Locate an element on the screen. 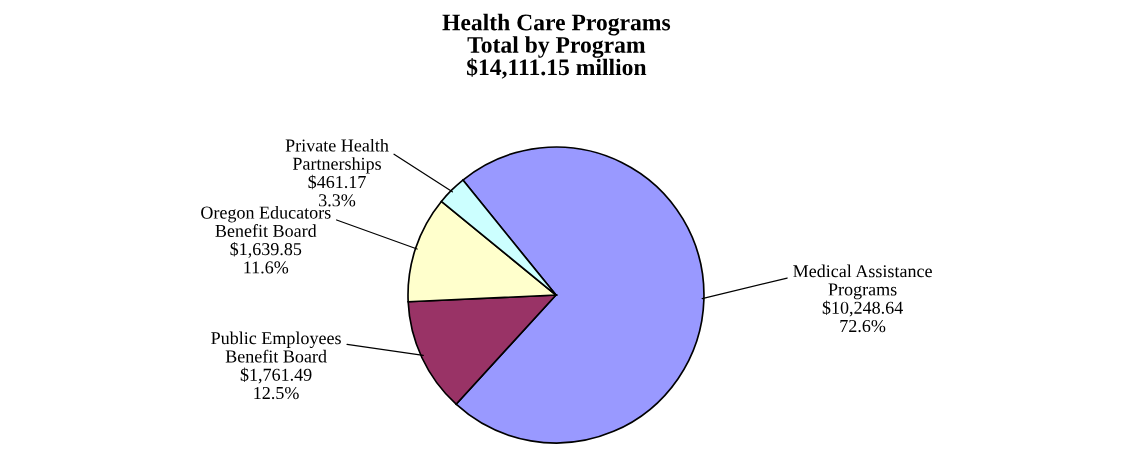  data-label: $10,248.64 72.6% is located at coordinates (862, 316).